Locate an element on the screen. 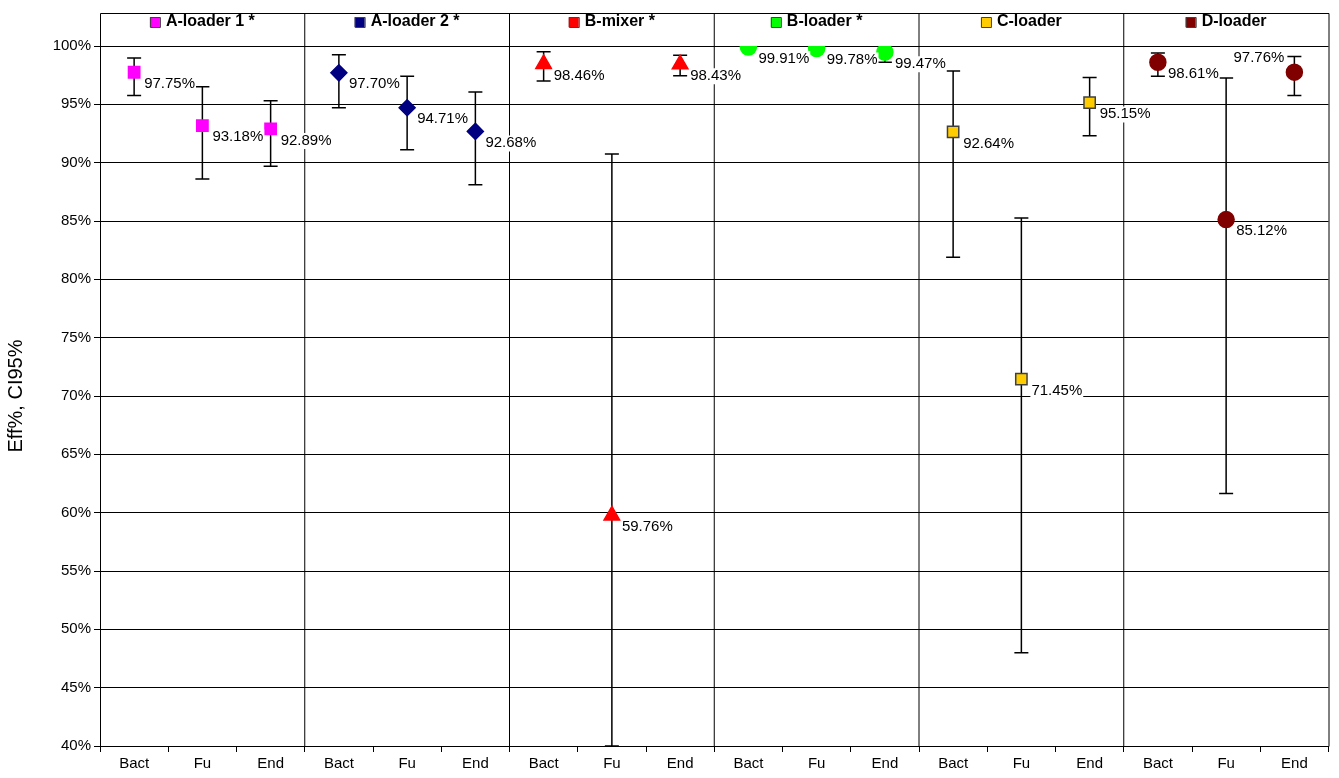  data-label: 98.46% is located at coordinates (579, 74).